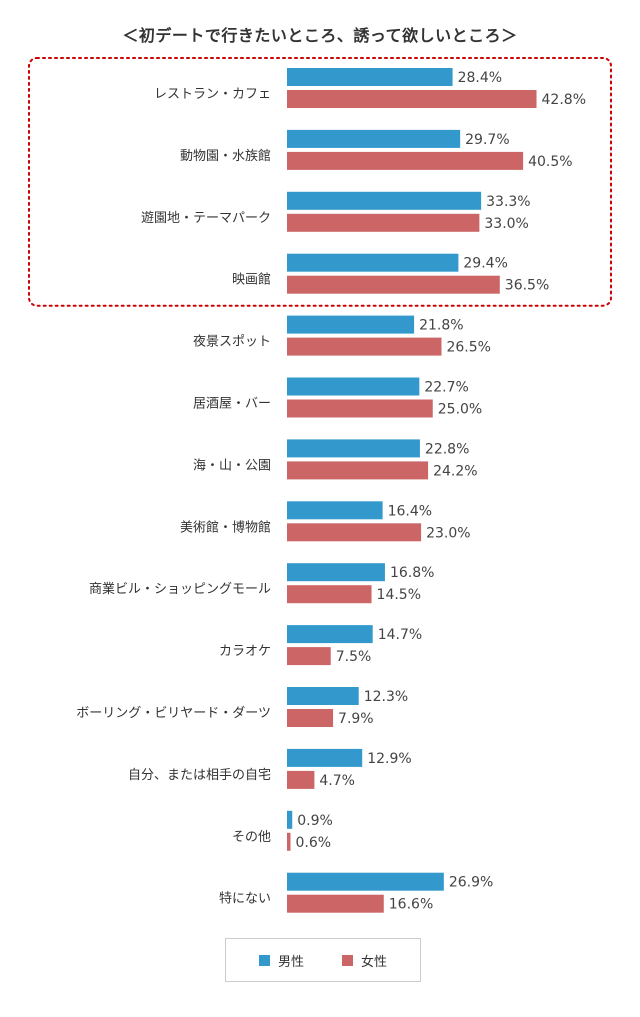  I want to click on value-label-female: 36.5%, so click(527, 286).